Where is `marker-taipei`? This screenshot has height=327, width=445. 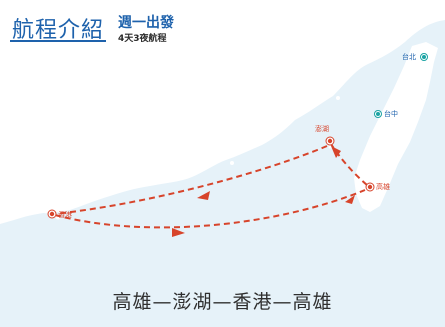 marker-taipei is located at coordinates (424, 57).